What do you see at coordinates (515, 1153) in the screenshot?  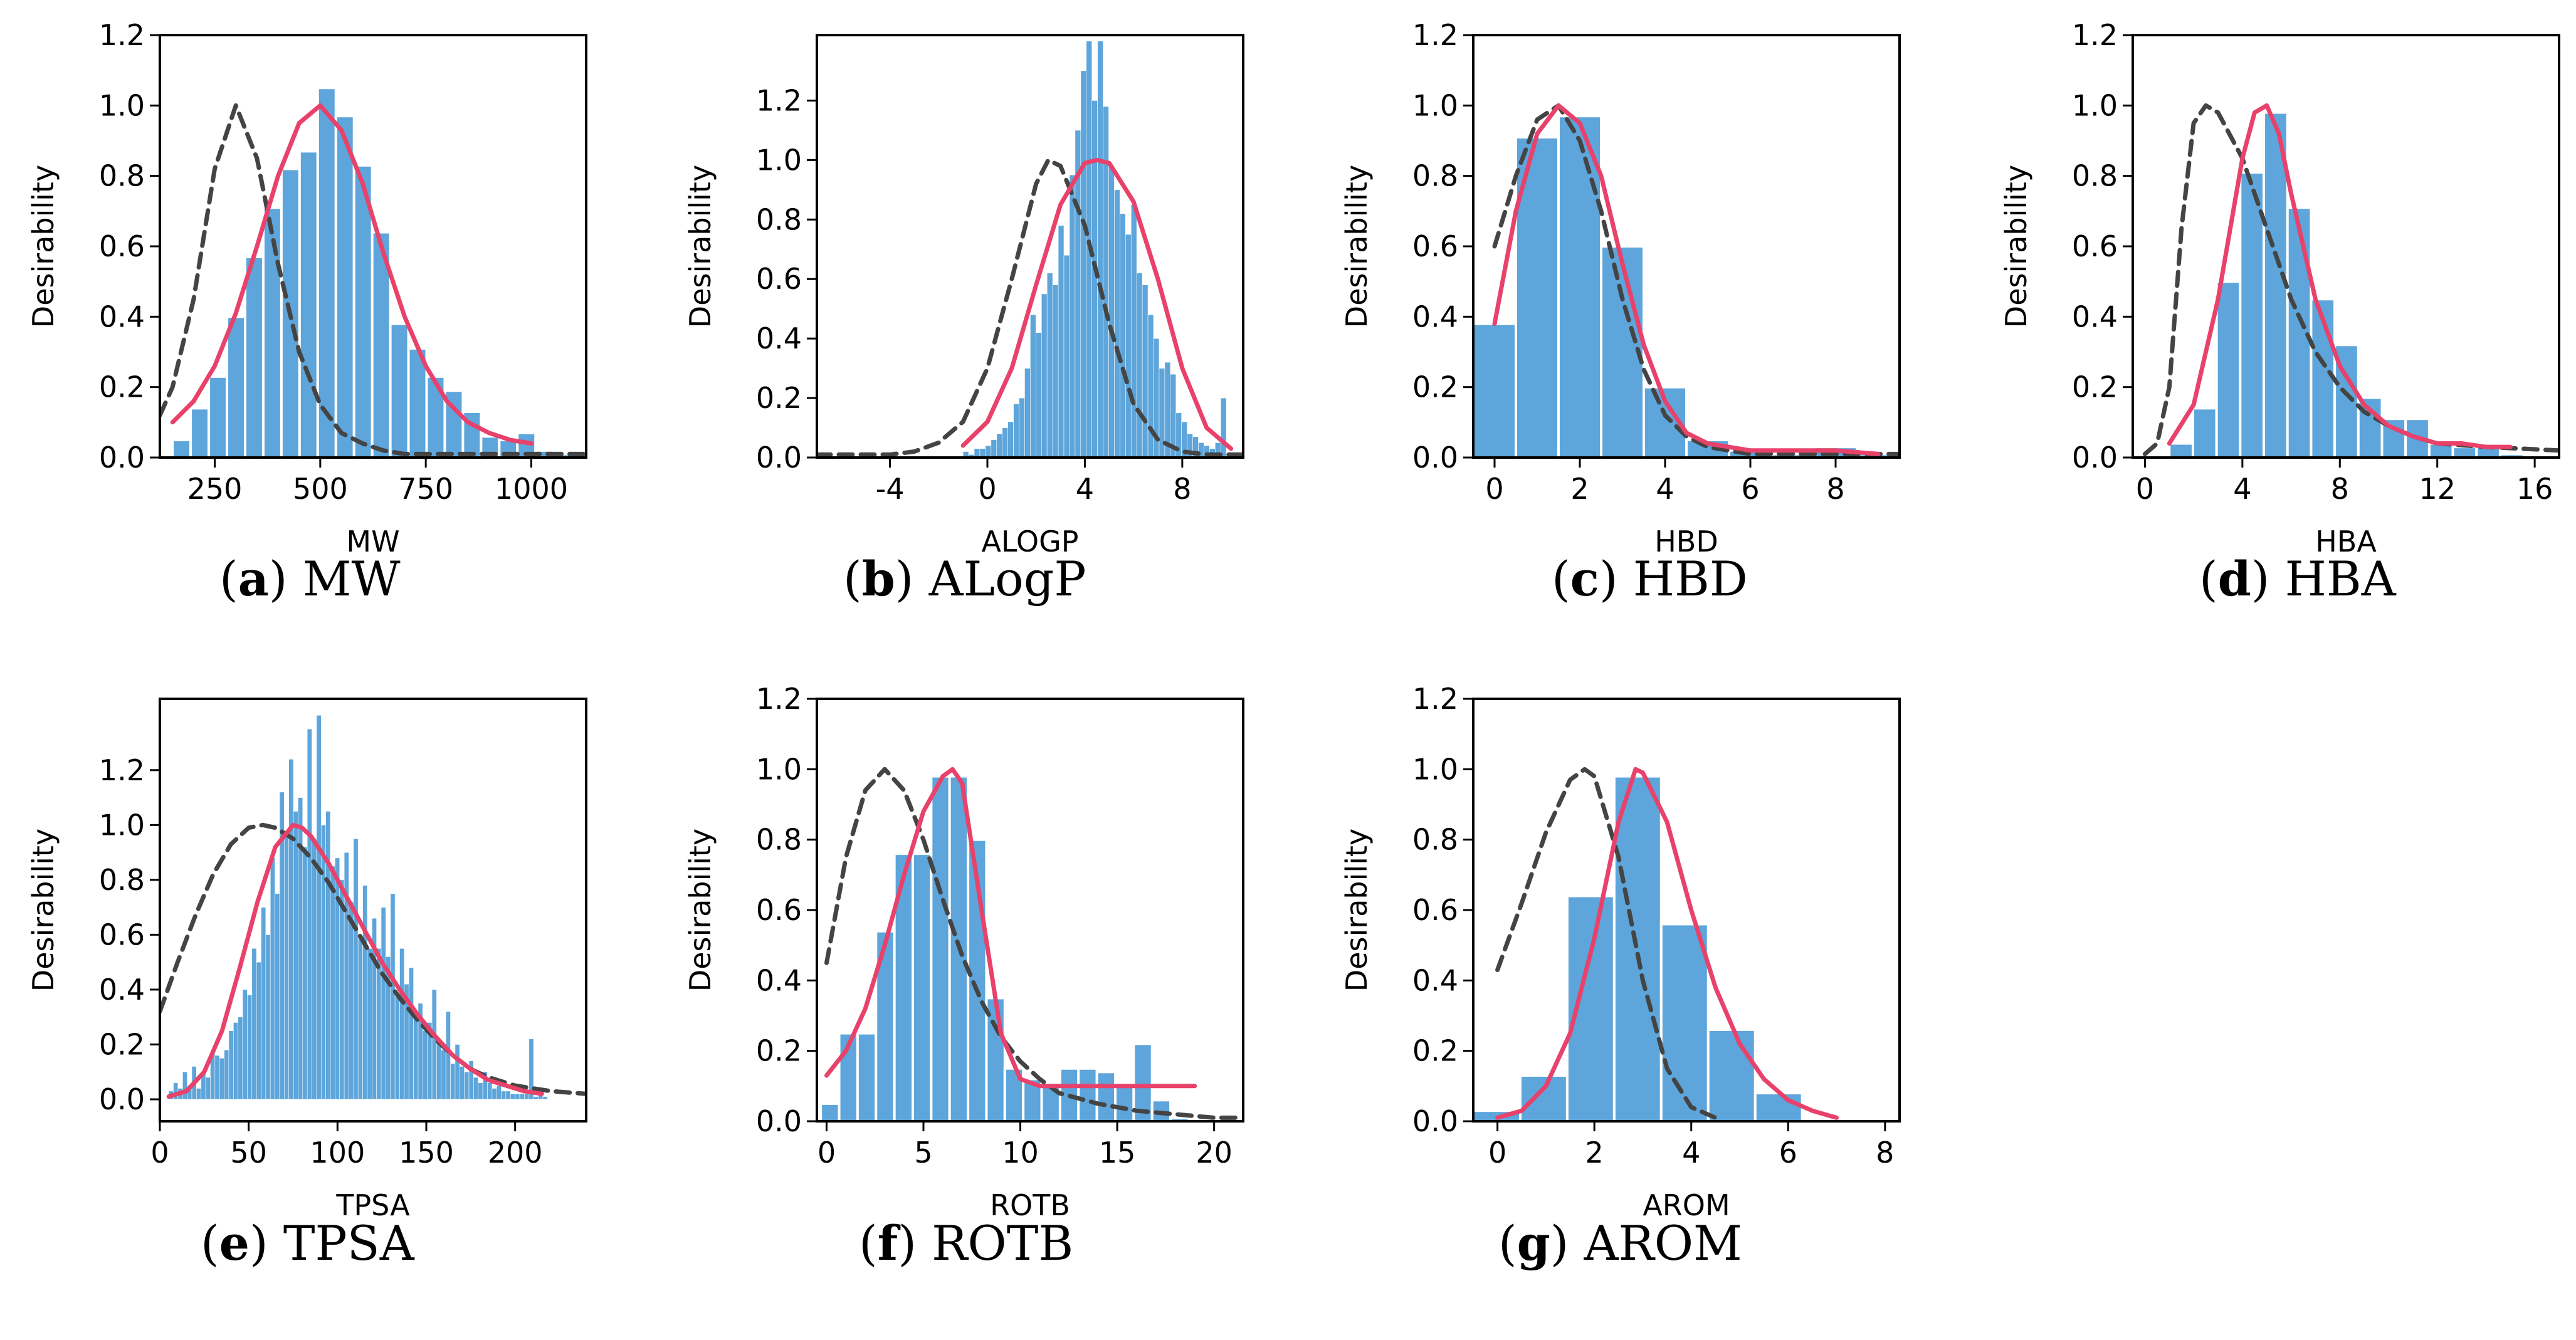 I see `x-tick-label: 200` at bounding box center [515, 1153].